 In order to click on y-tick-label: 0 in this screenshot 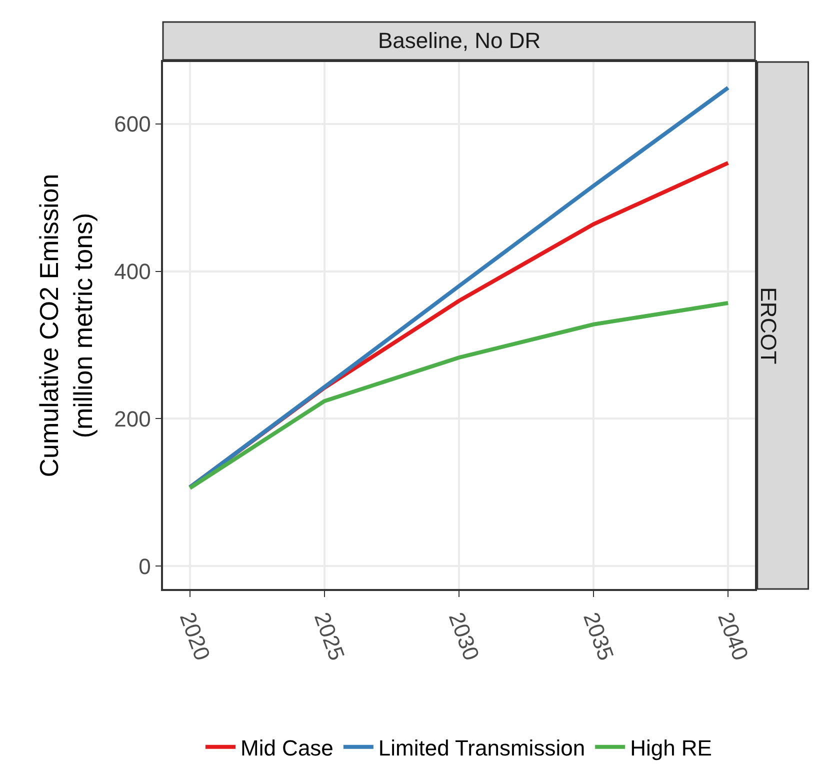, I will do `click(144, 566)`.